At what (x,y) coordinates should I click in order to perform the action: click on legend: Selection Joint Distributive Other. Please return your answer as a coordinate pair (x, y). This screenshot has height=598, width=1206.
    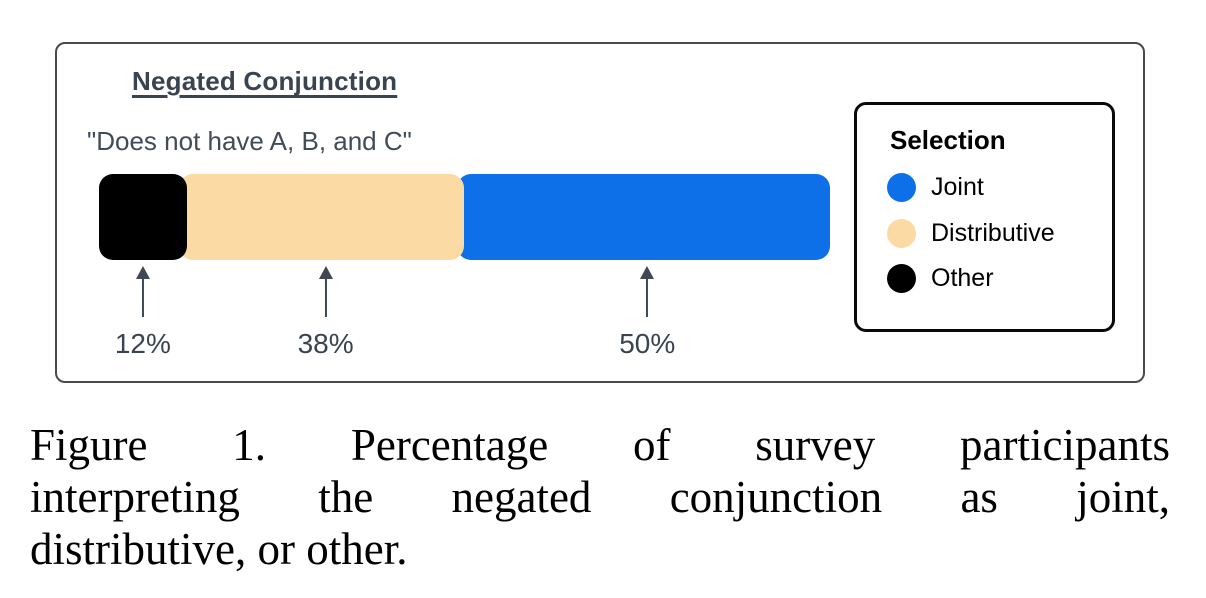
    Looking at the image, I should click on (984, 217).